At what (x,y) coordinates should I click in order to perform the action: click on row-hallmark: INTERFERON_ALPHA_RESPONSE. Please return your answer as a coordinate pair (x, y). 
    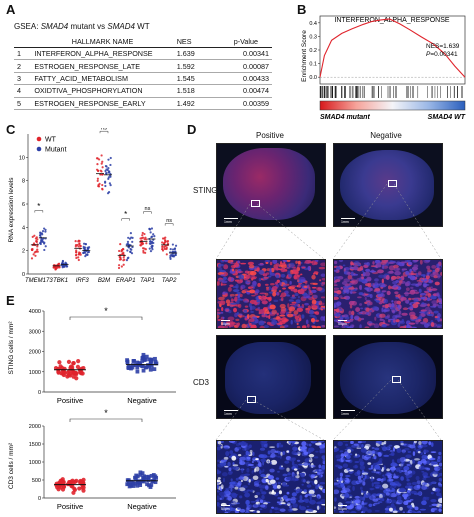
    Looking at the image, I should click on (102, 54).